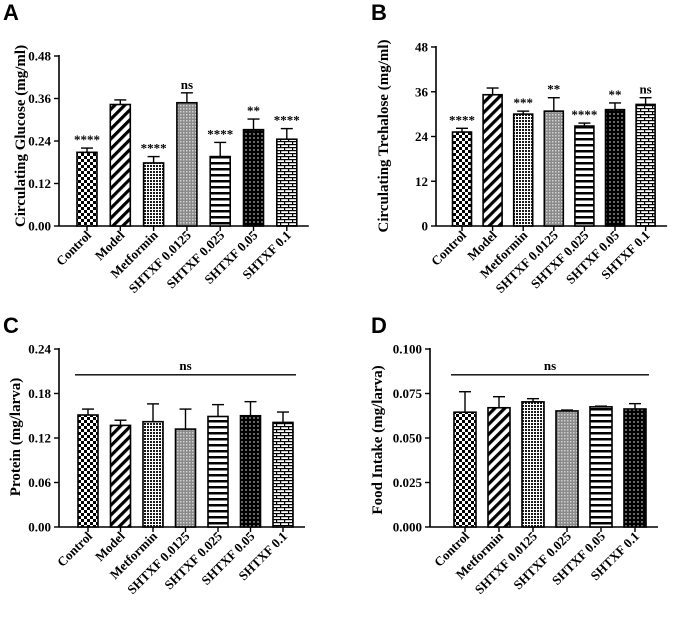 The height and width of the screenshot is (623, 678). I want to click on y-tick-label: 0.48, so click(39, 56).